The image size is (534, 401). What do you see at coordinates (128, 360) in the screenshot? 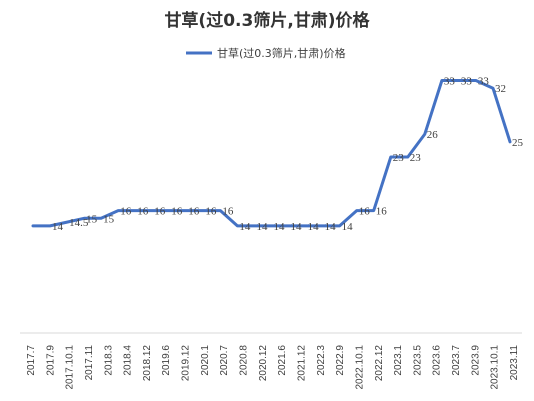
I see `x-tick-label: 2018.4` at bounding box center [128, 360].